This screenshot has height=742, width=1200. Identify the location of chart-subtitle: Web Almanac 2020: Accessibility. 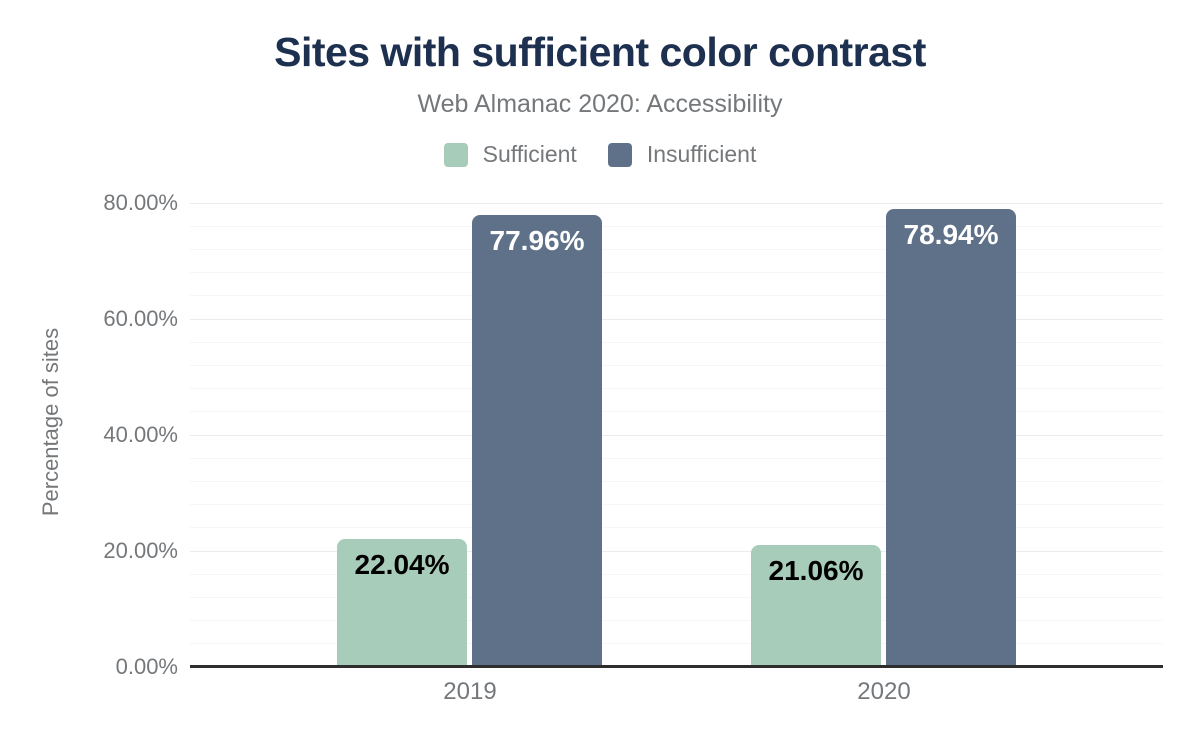
(600, 104).